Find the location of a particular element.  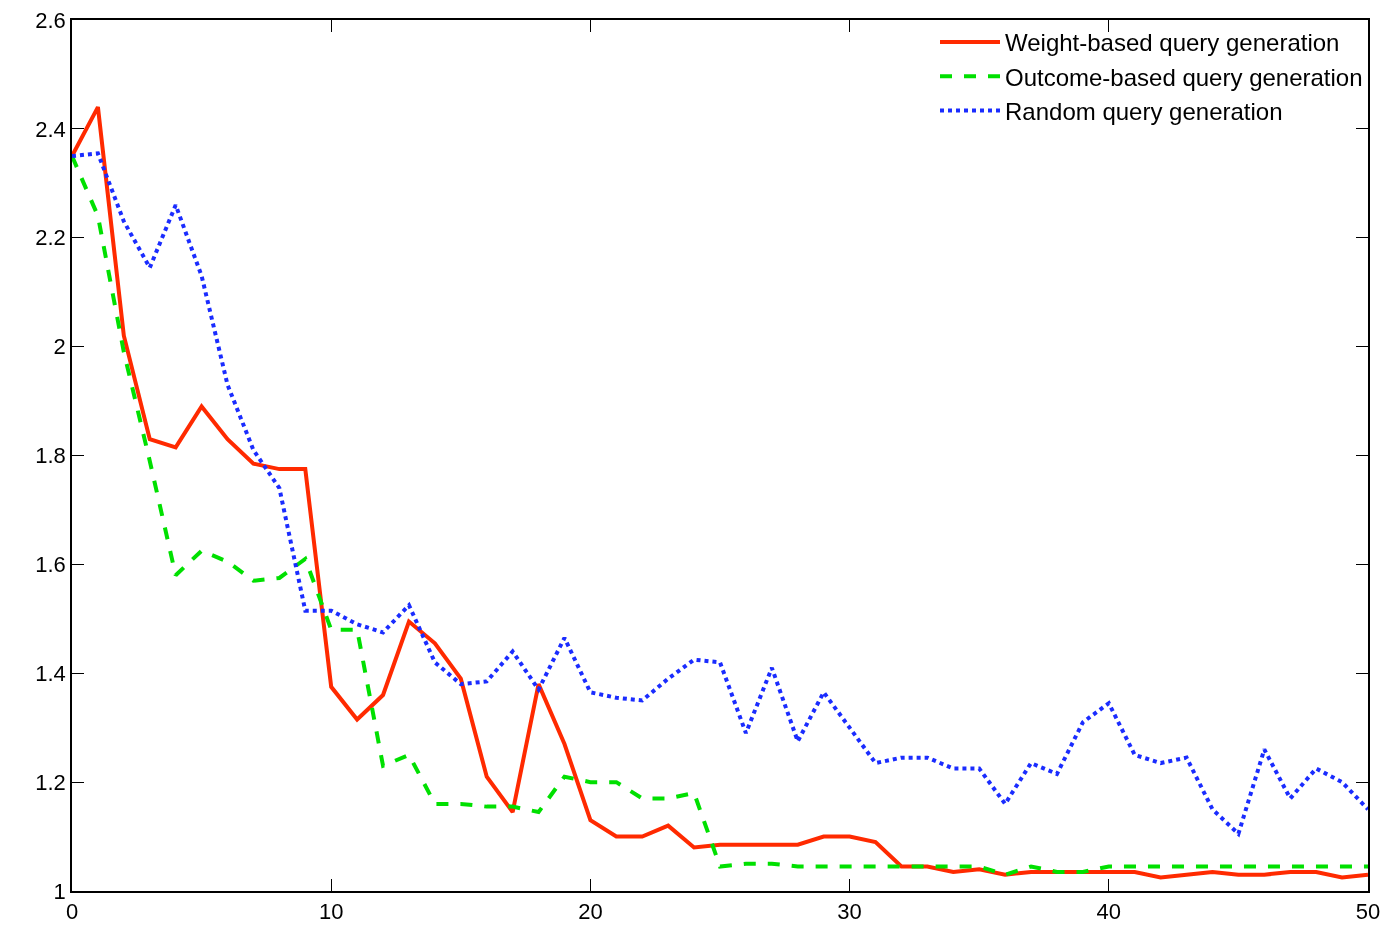

y-tick-label: 2.6 is located at coordinates (50, 20).